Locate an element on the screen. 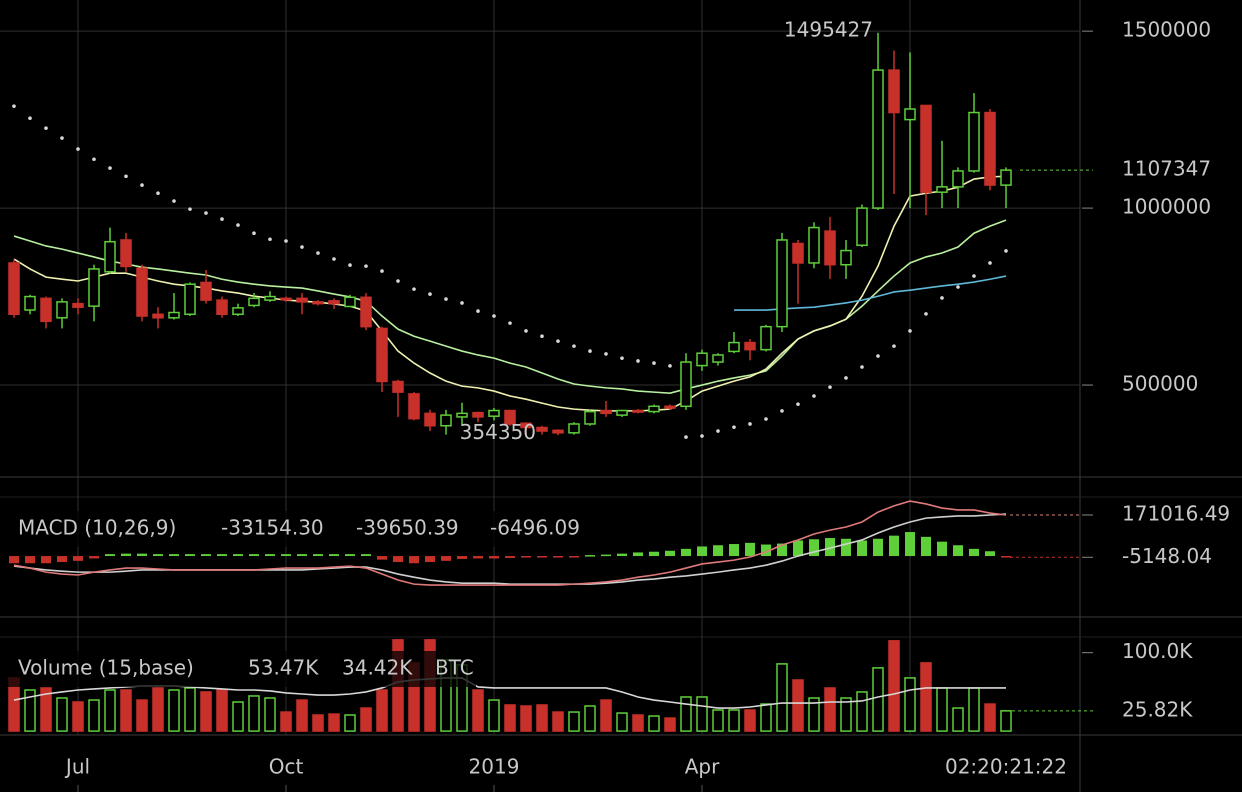 The height and width of the screenshot is (792, 1242). indicator-label: Volume (15,base) is located at coordinates (106, 668).